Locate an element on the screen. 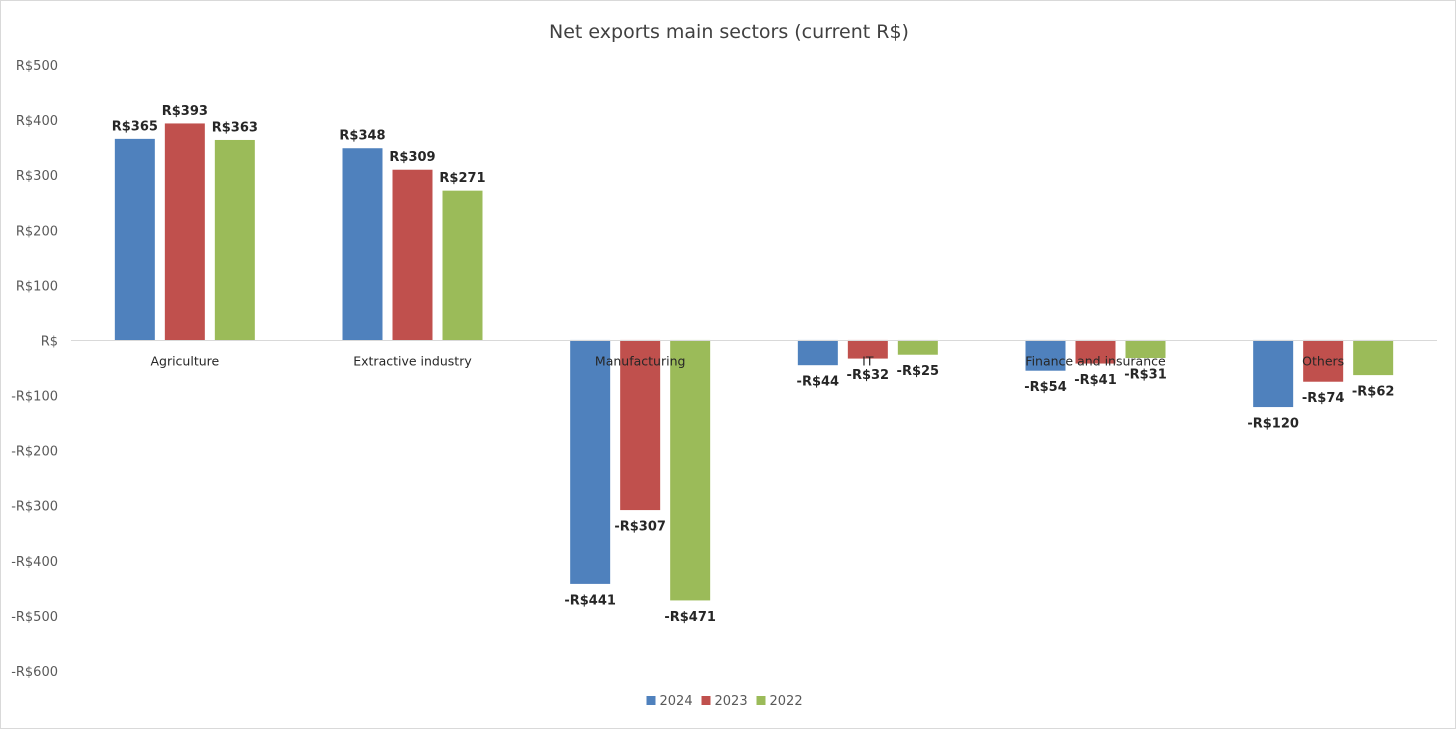  data-label: R$365 is located at coordinates (135, 126).